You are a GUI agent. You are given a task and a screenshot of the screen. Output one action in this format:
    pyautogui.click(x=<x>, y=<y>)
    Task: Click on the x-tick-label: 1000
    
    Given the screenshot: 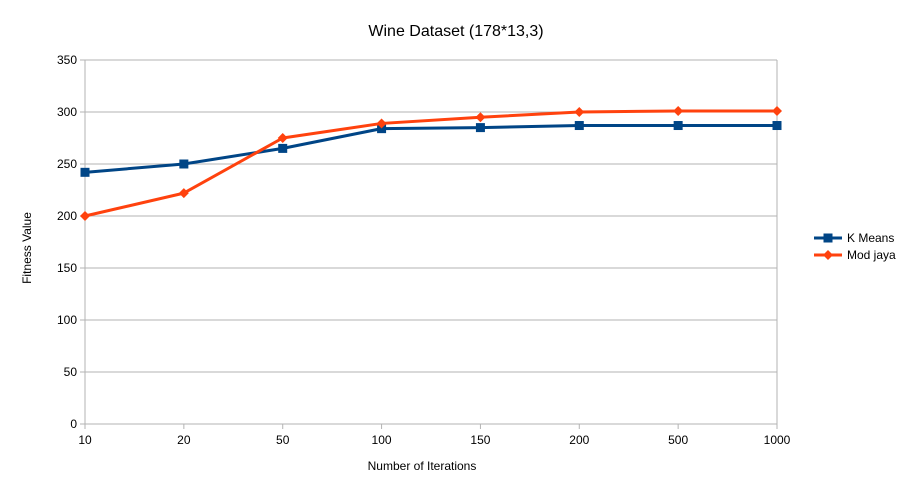 What is the action you would take?
    pyautogui.click(x=777, y=440)
    